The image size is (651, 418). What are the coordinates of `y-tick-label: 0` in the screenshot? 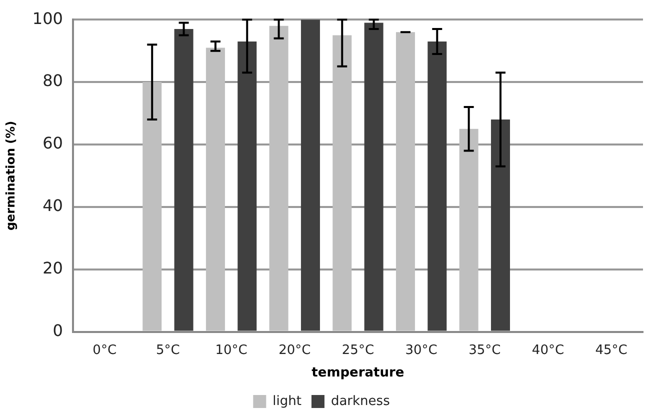 It's located at (57, 330).